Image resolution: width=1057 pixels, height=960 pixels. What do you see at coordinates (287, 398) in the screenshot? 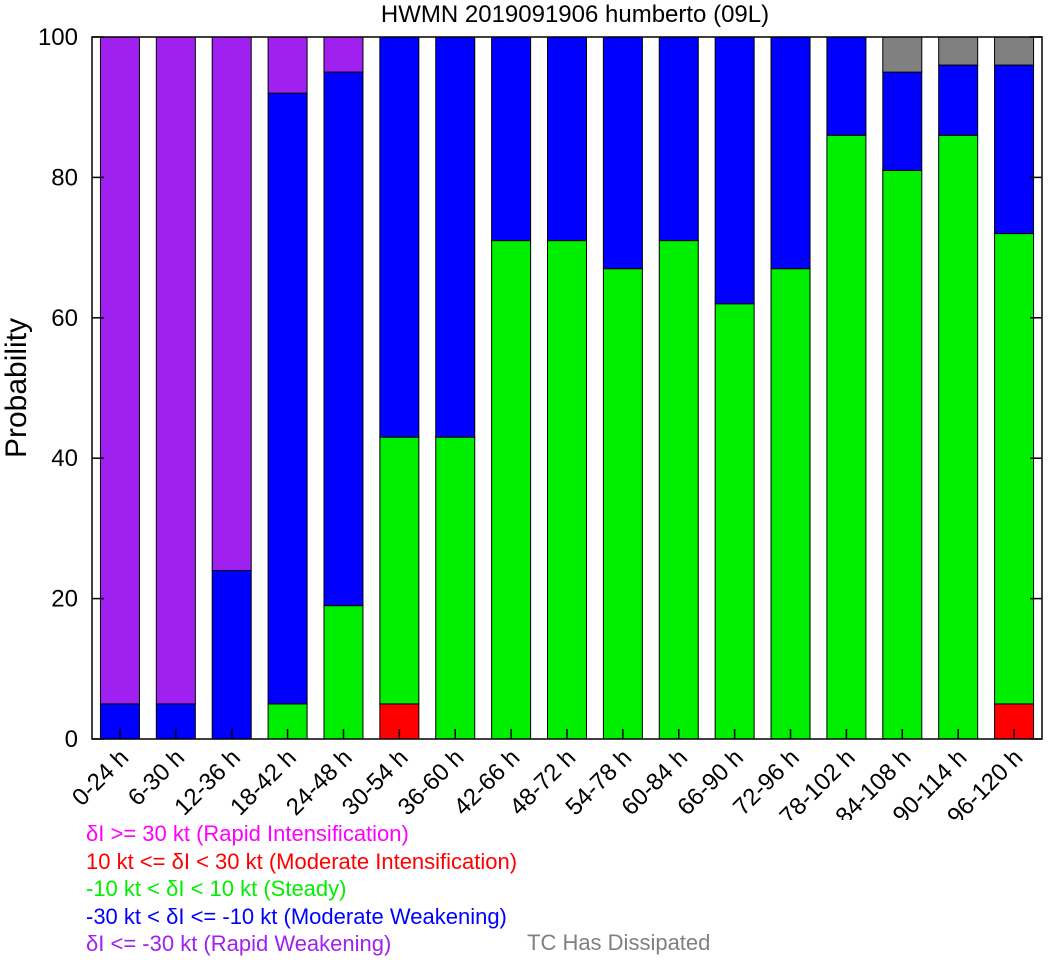
I see `bar-moderate-weakening-18-42h` at bounding box center [287, 398].